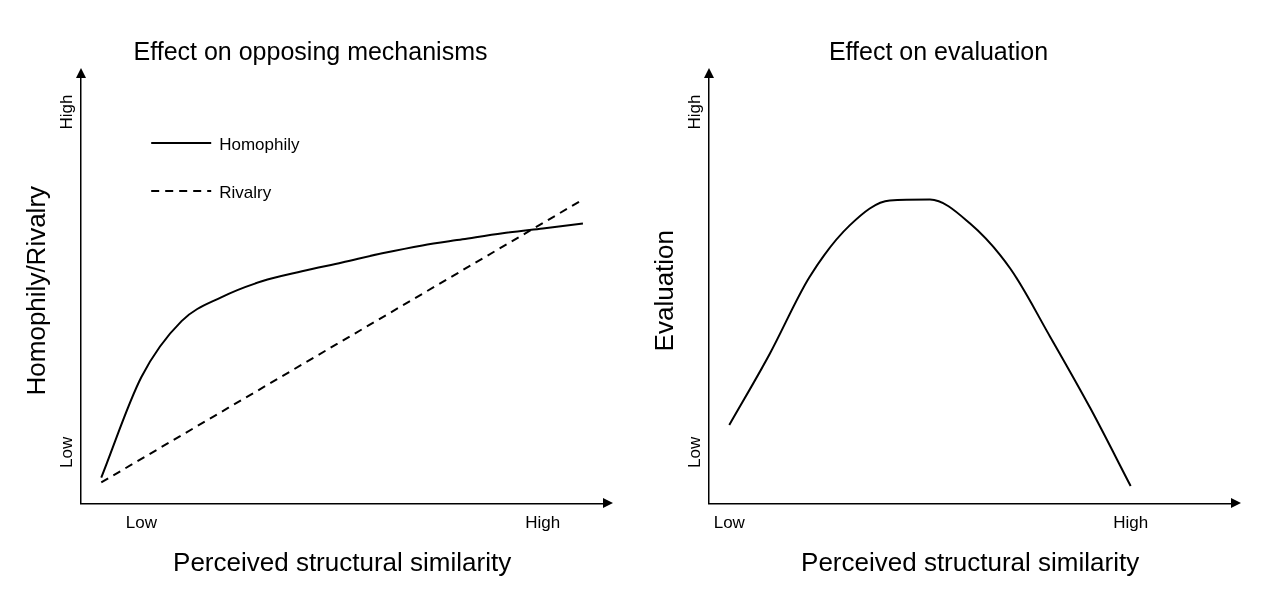 This screenshot has height=596, width=1264. I want to click on legend-label: Homophily, so click(260, 144).